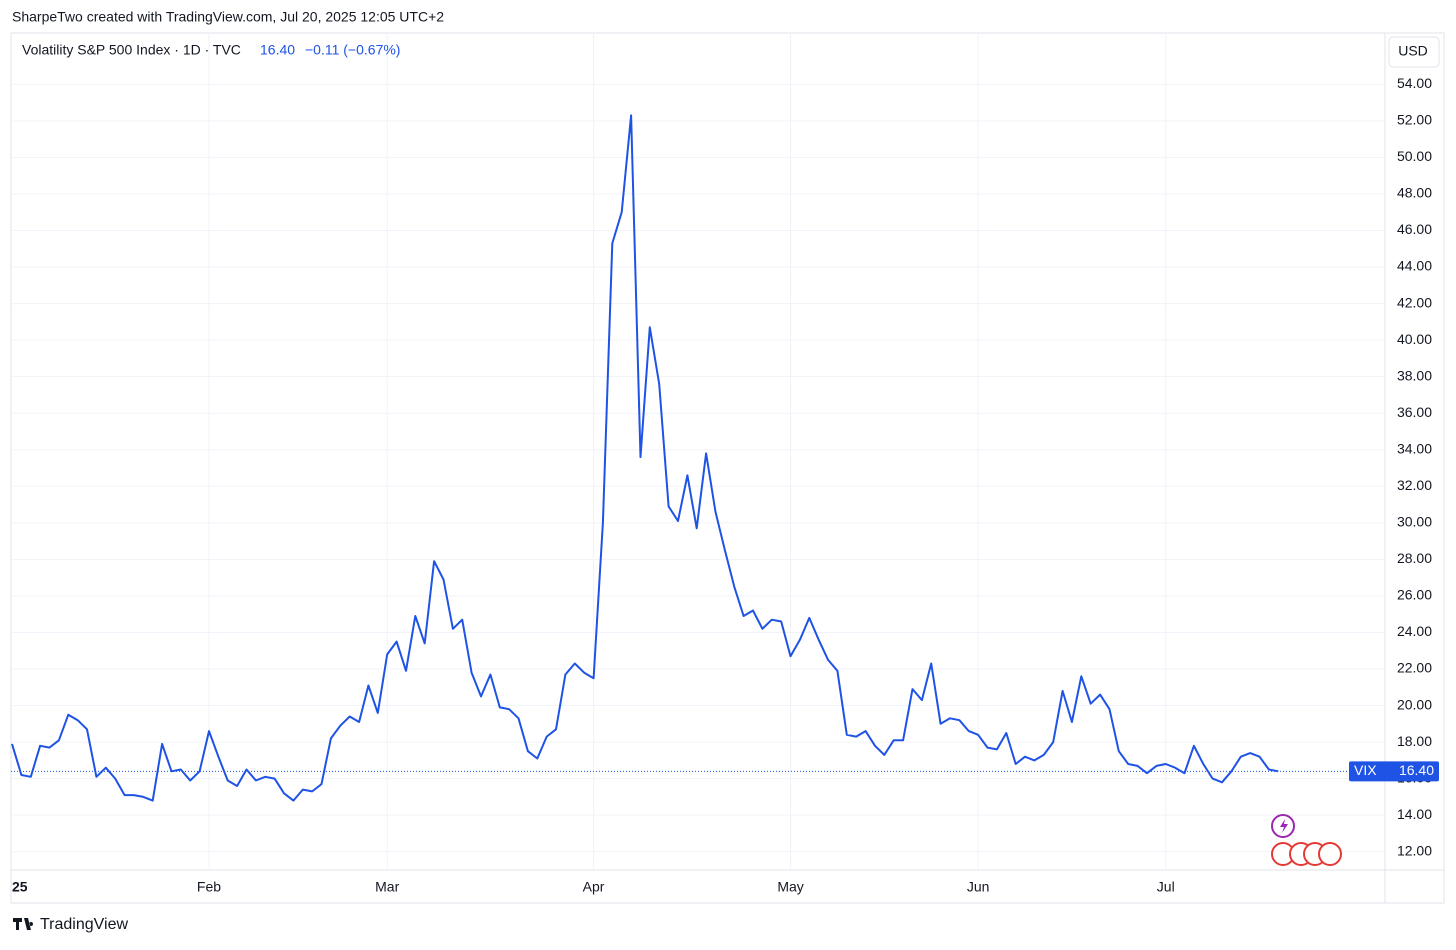 The height and width of the screenshot is (950, 1456). What do you see at coordinates (1414, 704) in the screenshot?
I see `y-tick-label: 20.00` at bounding box center [1414, 704].